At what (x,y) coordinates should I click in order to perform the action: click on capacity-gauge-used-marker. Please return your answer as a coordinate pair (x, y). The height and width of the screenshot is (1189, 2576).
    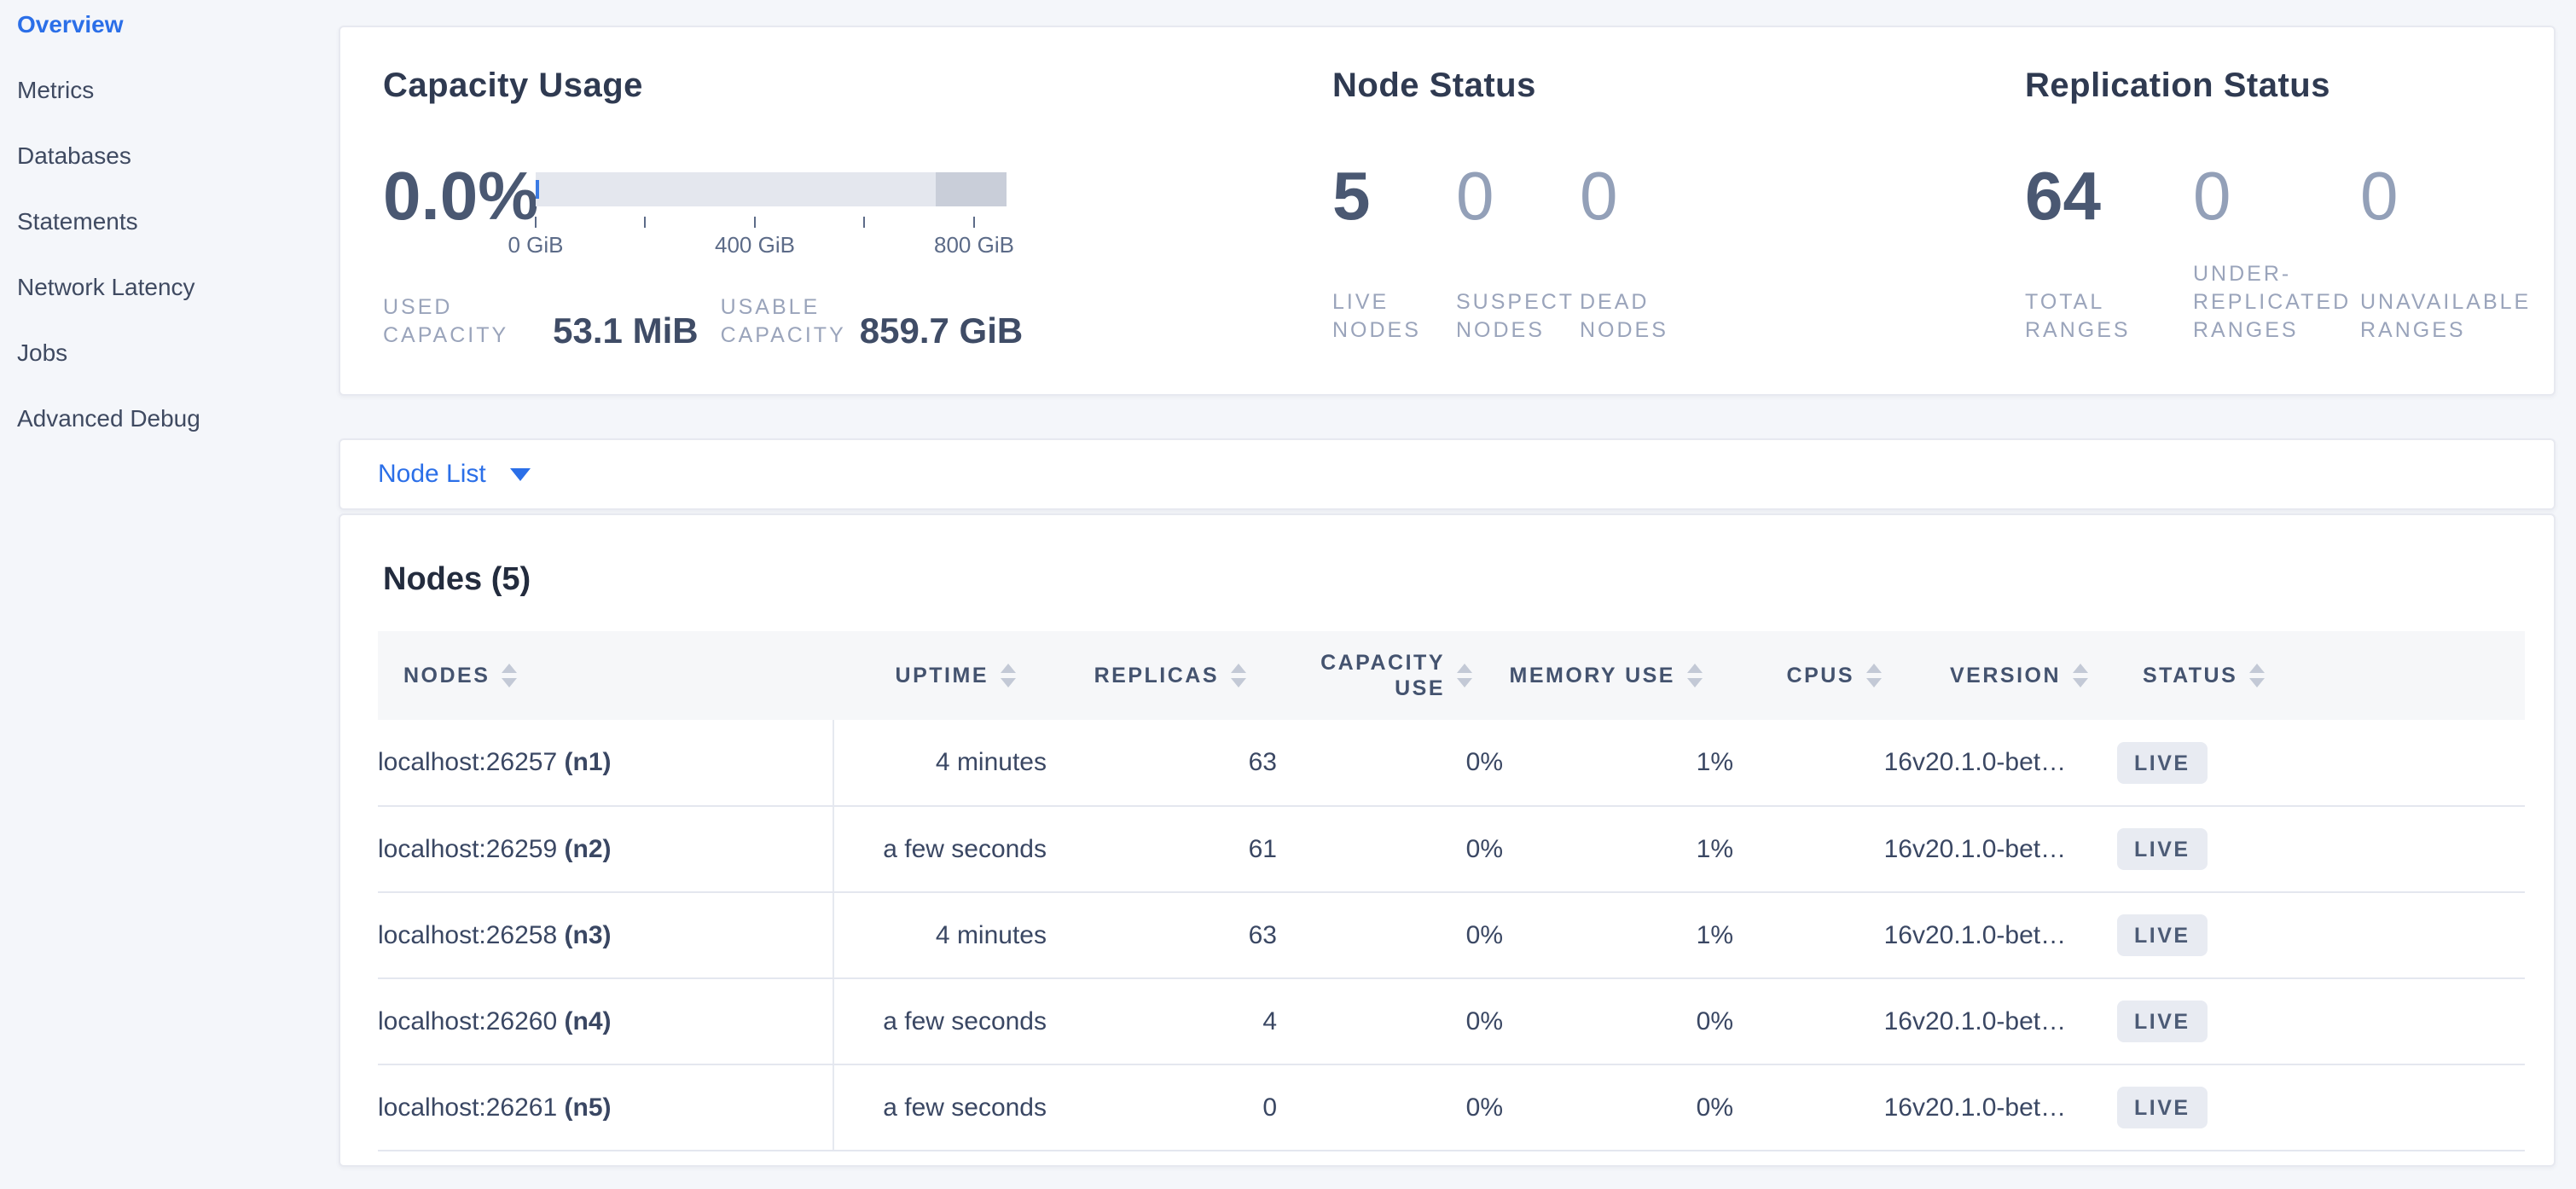
    Looking at the image, I should click on (537, 189).